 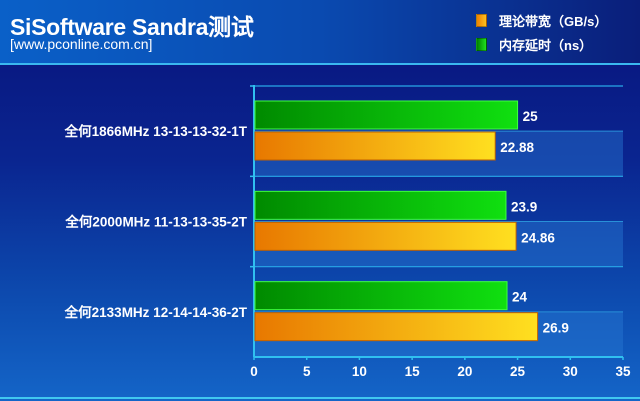 What do you see at coordinates (464, 371) in the screenshot?
I see `x-tick-label: 20` at bounding box center [464, 371].